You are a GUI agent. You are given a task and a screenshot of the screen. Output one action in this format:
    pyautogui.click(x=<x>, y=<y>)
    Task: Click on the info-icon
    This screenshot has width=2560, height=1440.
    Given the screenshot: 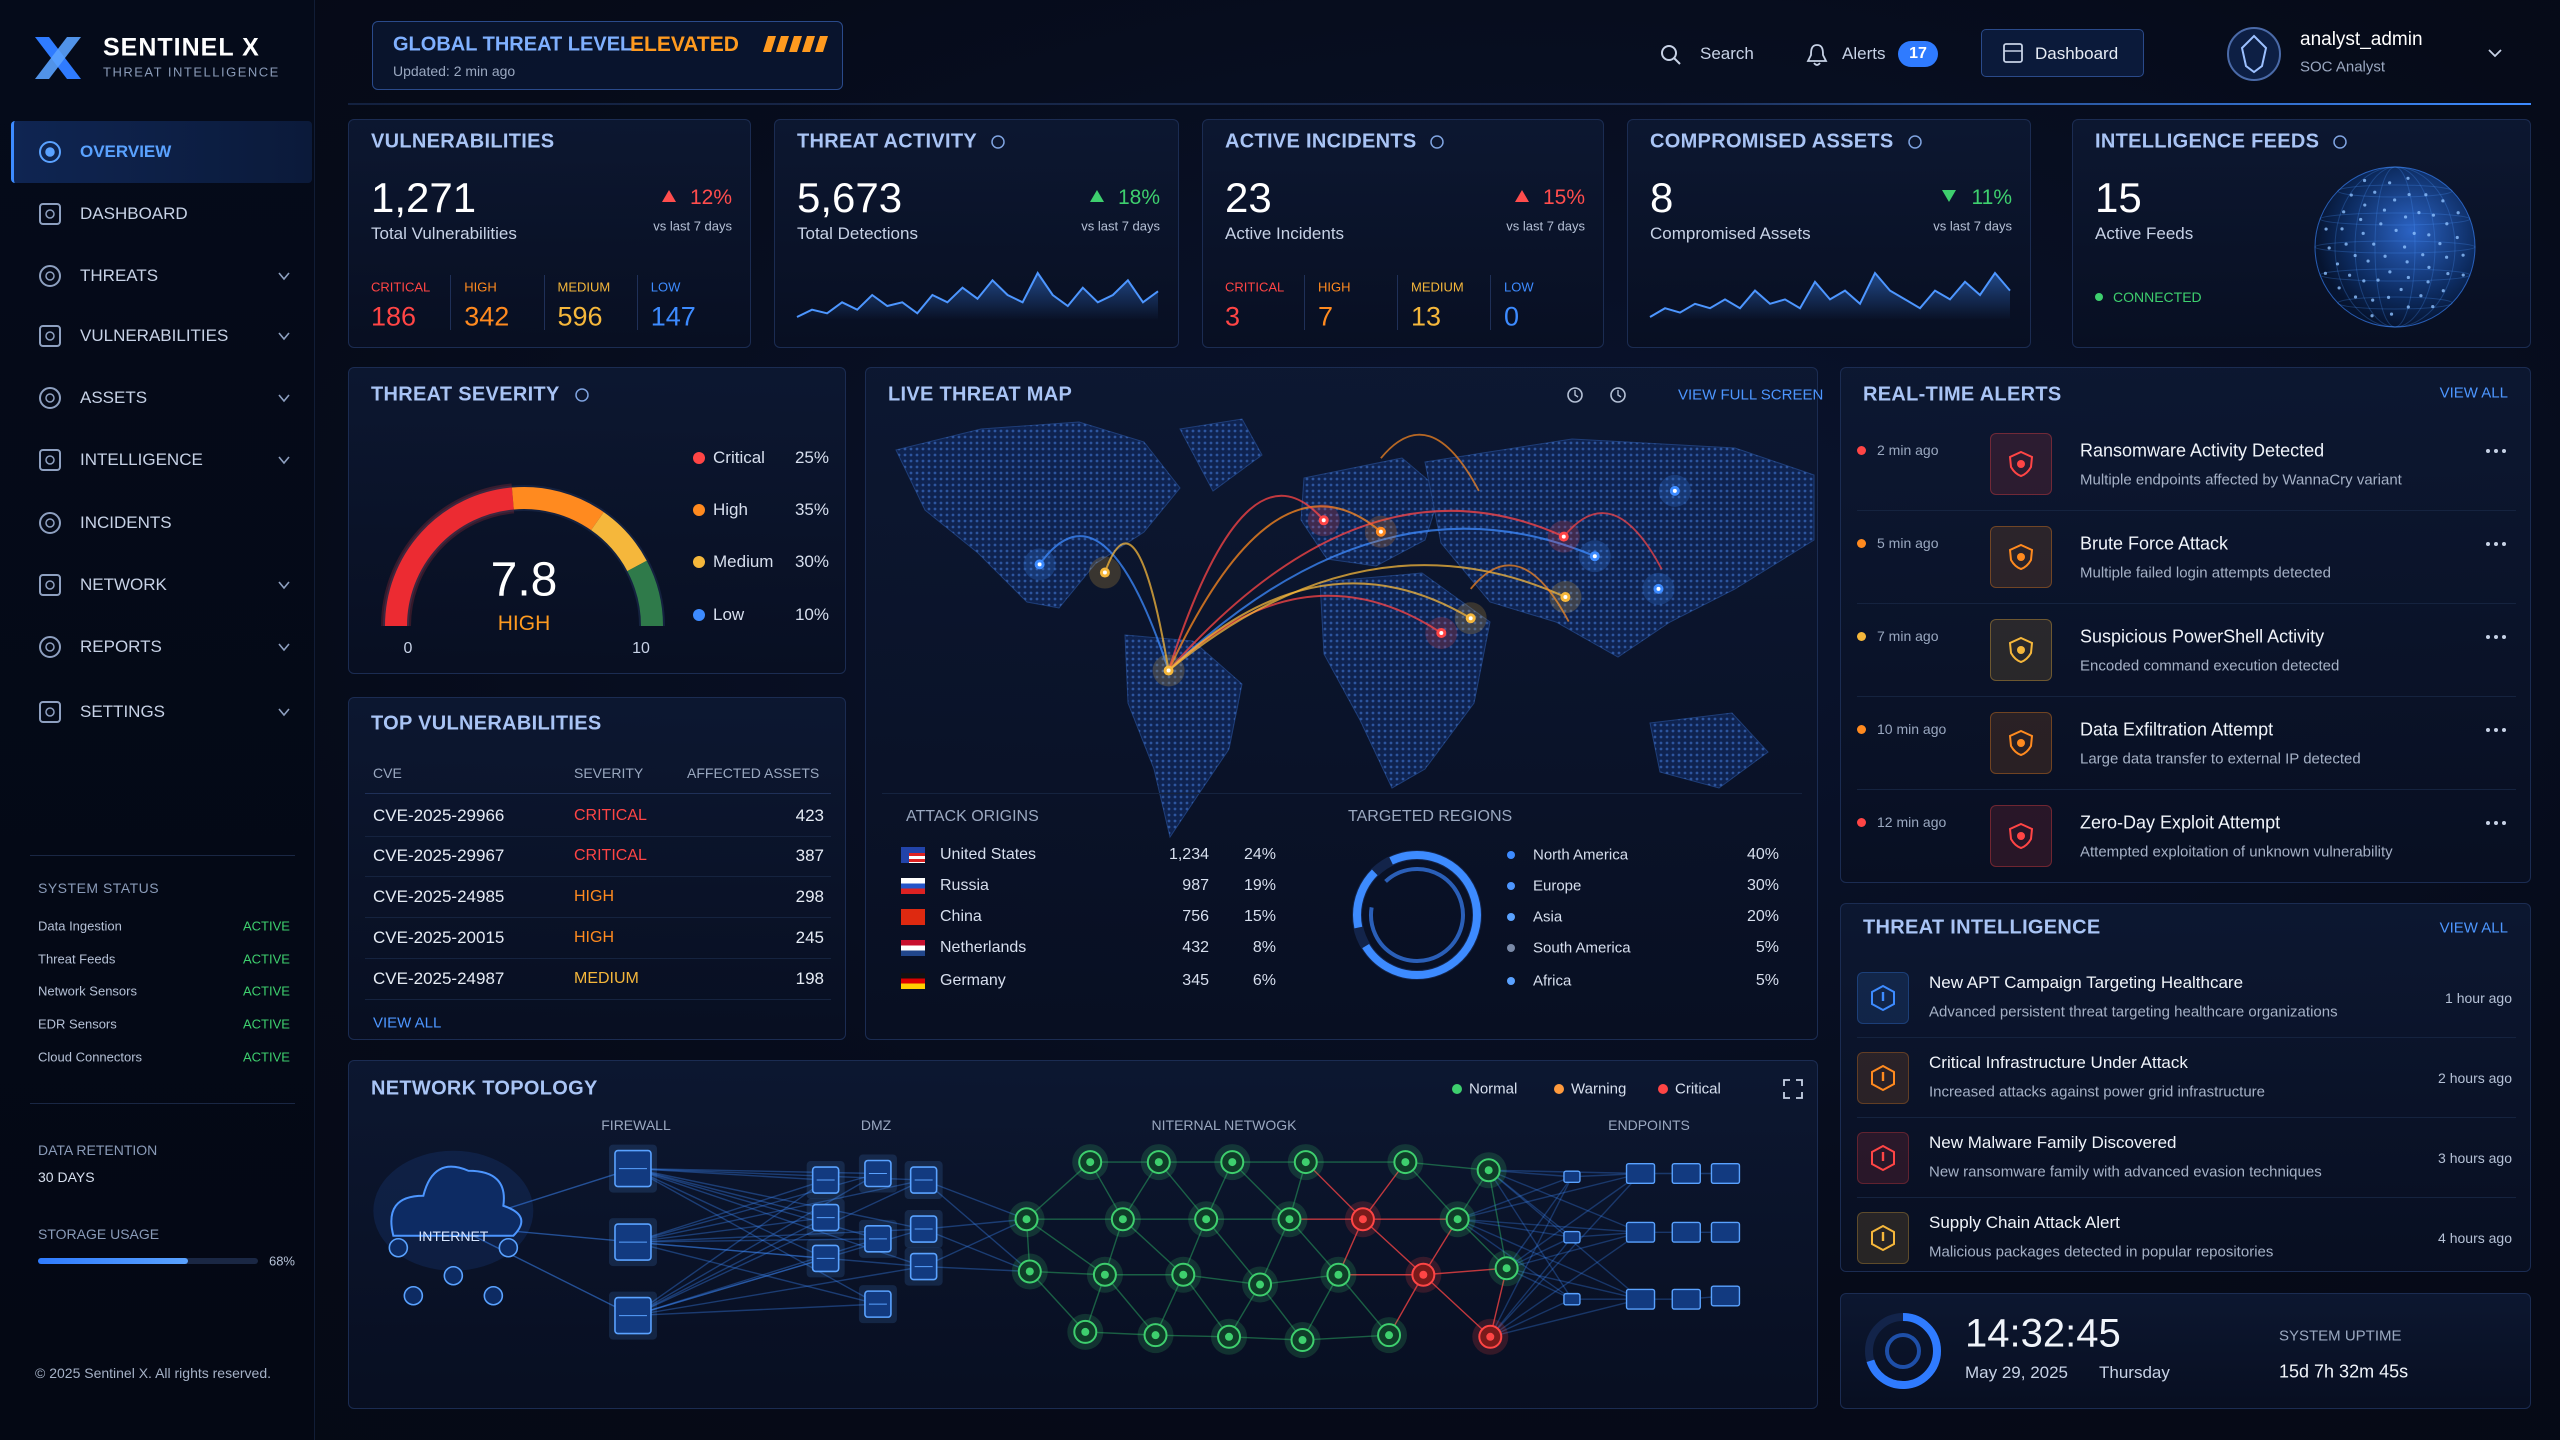 What is the action you would take?
    pyautogui.click(x=1437, y=142)
    